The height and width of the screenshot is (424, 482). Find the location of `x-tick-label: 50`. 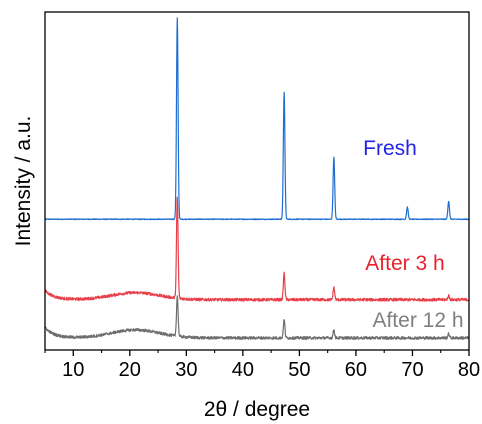

x-tick-label: 50 is located at coordinates (299, 370).